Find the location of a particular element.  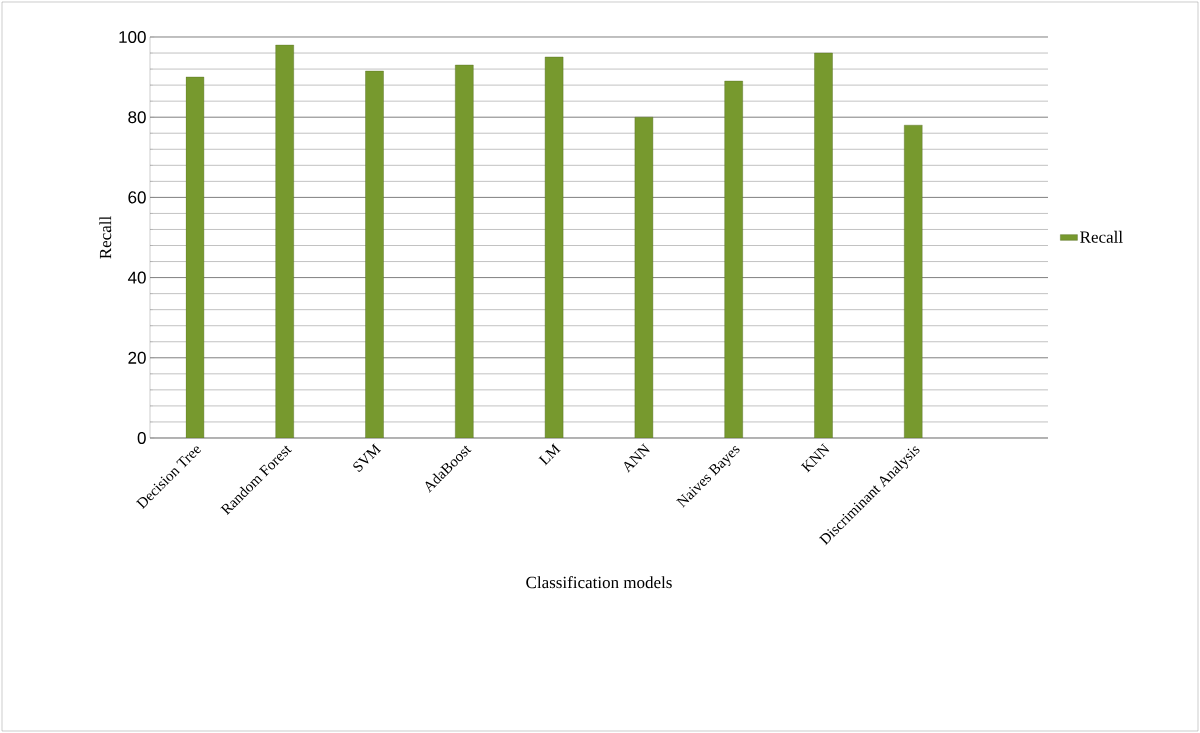

legend-label: Recall is located at coordinates (1101, 236).